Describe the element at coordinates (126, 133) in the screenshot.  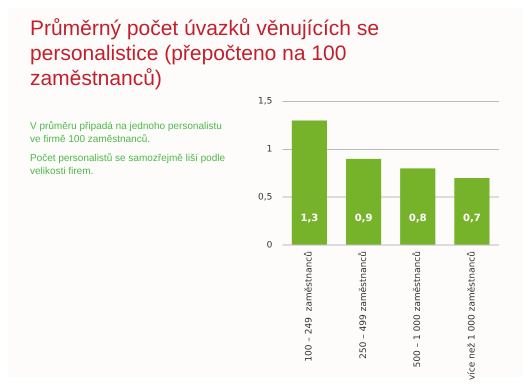
I see `text: V průměru připadá na jednoho personalistu ve firmě 100 zaměstnanců.` at that location.